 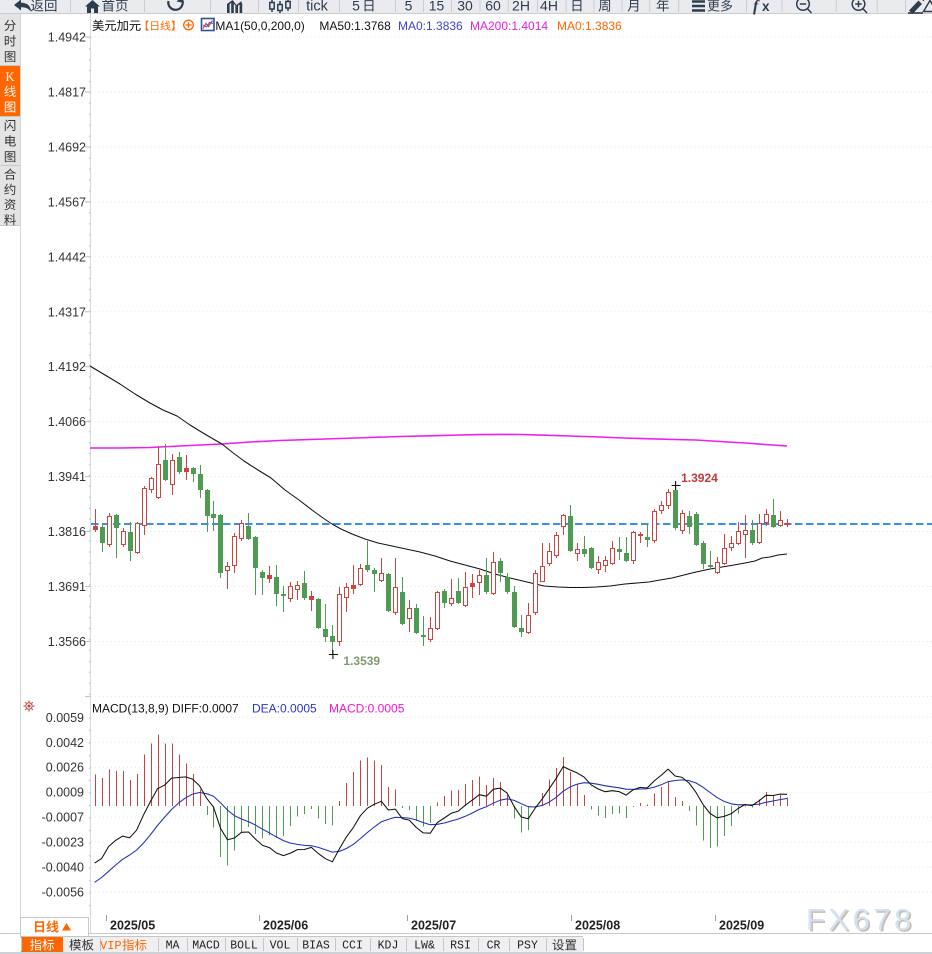 What do you see at coordinates (132, 926) in the screenshot?
I see `svg-text: 2025/05` at bounding box center [132, 926].